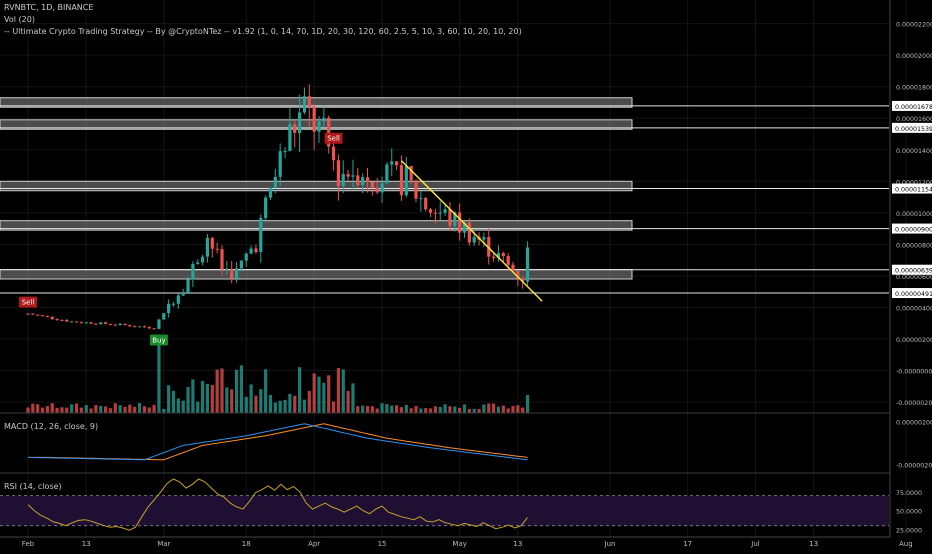 The height and width of the screenshot is (554, 932). Describe the element at coordinates (914, 182) in the screenshot. I see `price-tick-label: 0.00001200` at that location.